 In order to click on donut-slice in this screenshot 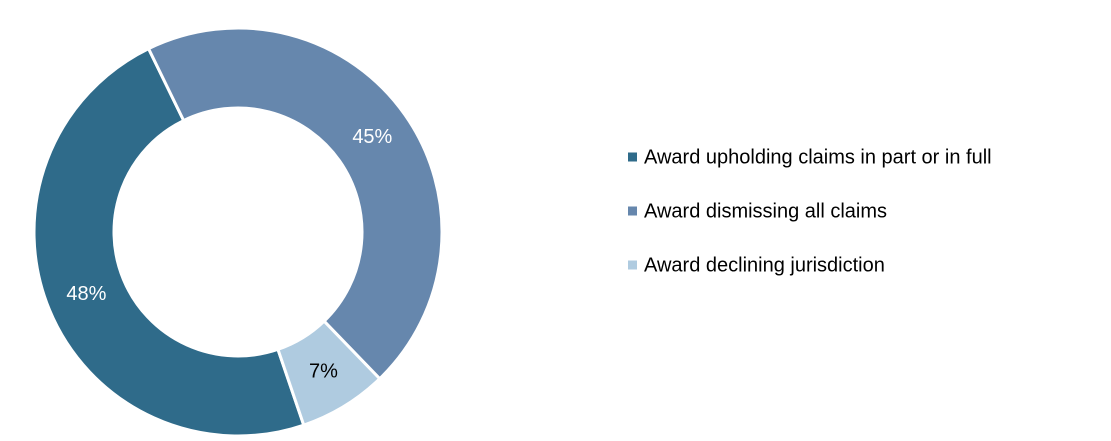, I will do `click(329, 373)`.